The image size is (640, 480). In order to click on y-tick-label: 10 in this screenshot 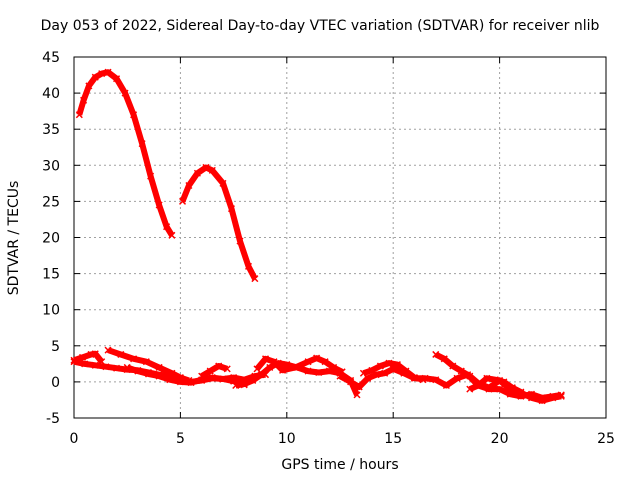, I will do `click(51, 311)`.